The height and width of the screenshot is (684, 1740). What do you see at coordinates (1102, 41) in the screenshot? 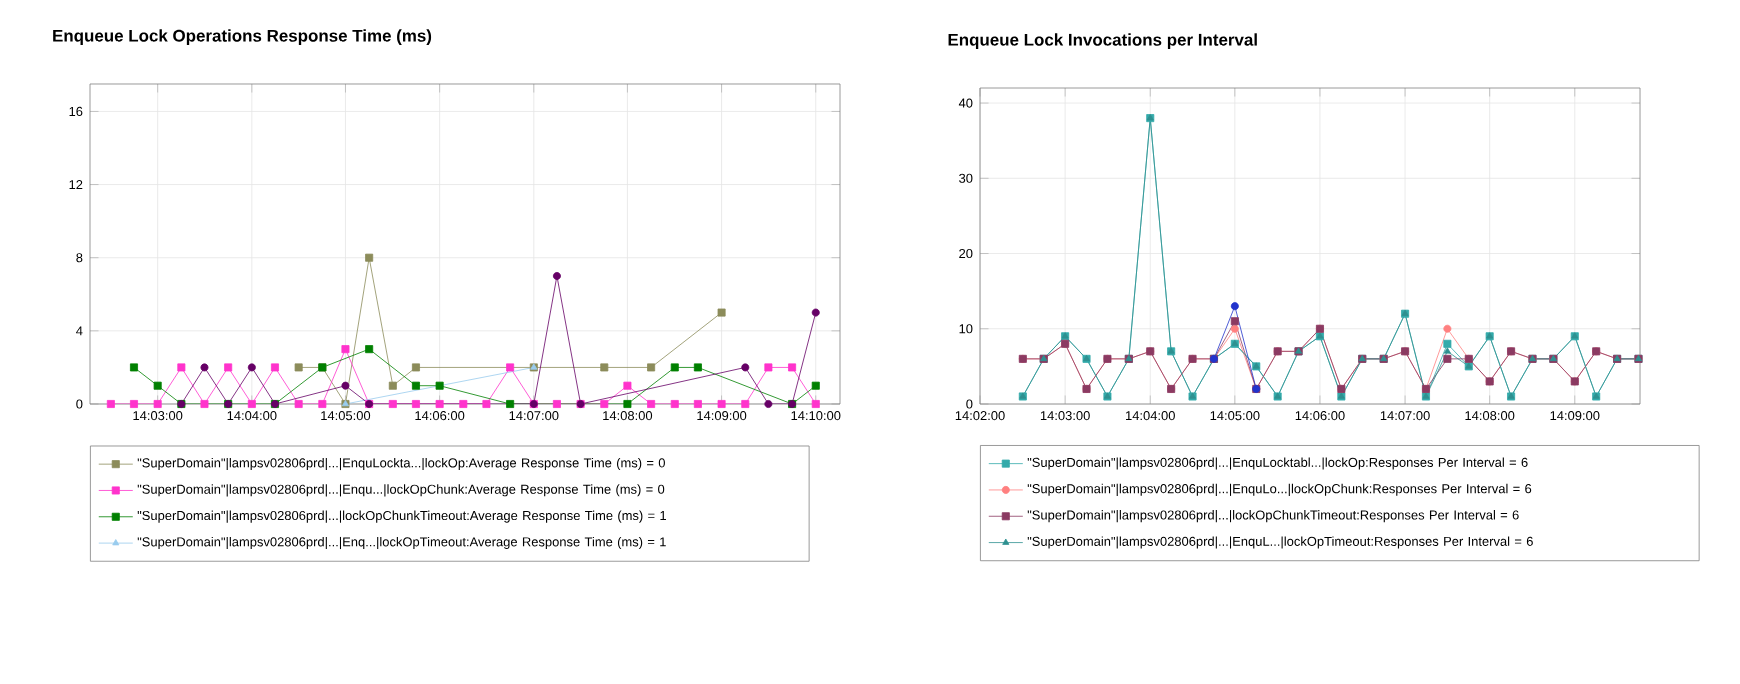
I see `chart-title: Enqueue Lock Invocations per Interval` at bounding box center [1102, 41].